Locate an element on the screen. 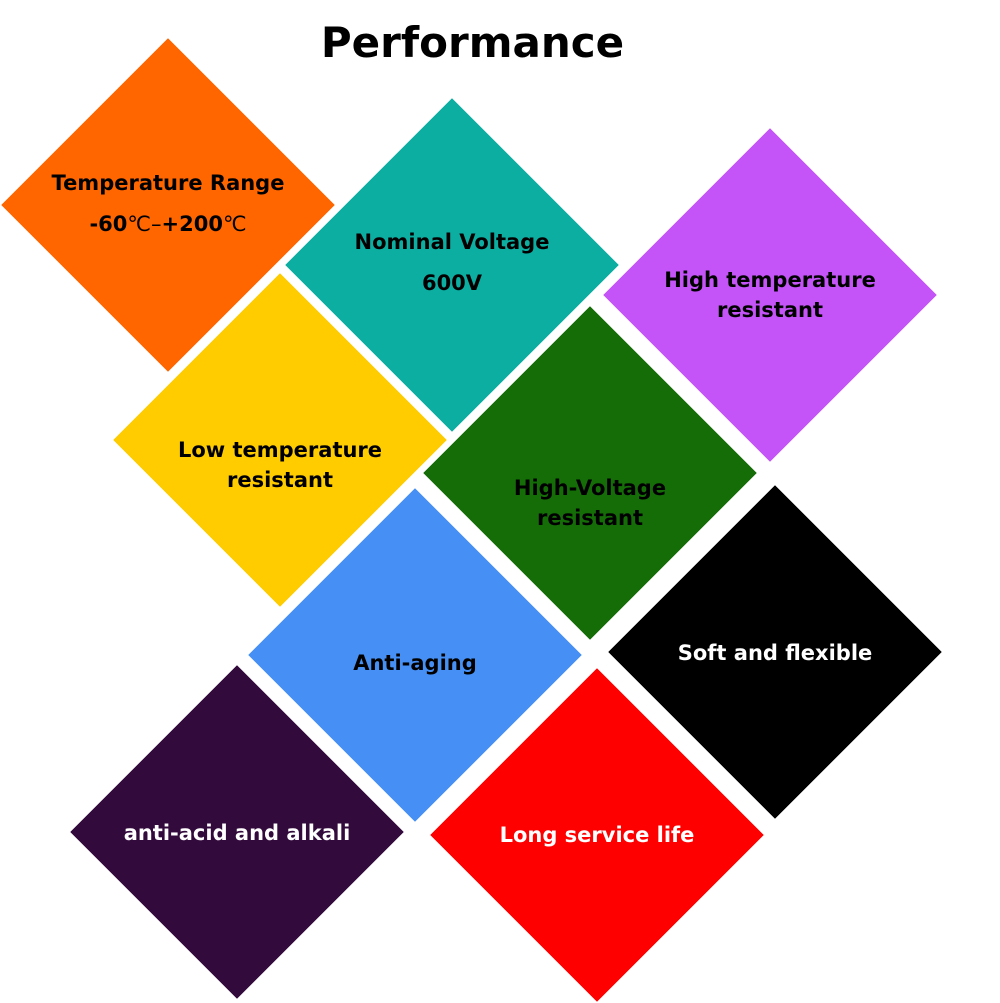 This screenshot has height=1003, width=1000. tile-label: High temperature resistant is located at coordinates (770, 295).